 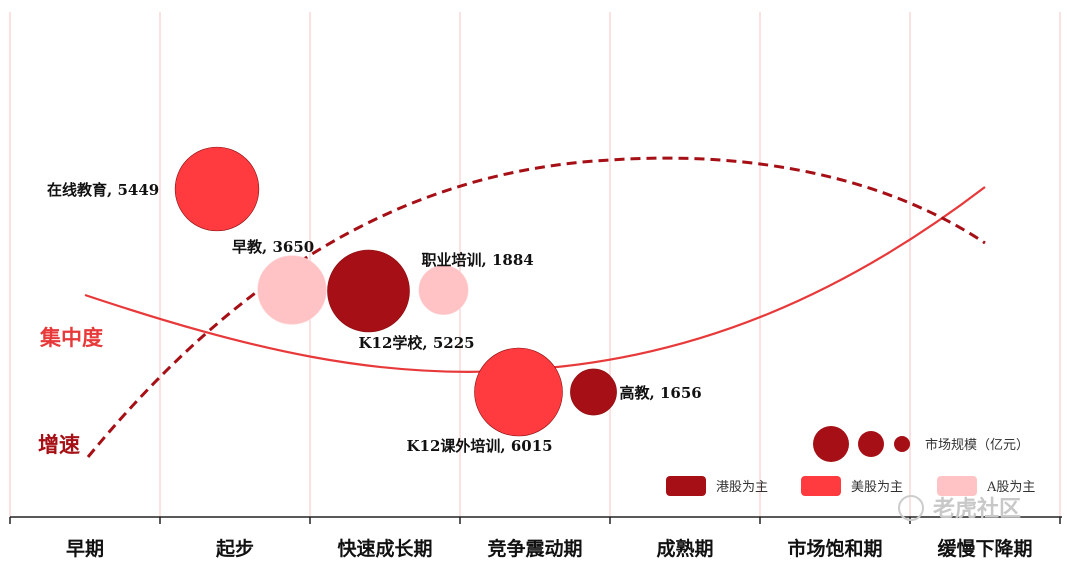 I want to click on growth-curve-label: 增速, so click(x=59, y=444).